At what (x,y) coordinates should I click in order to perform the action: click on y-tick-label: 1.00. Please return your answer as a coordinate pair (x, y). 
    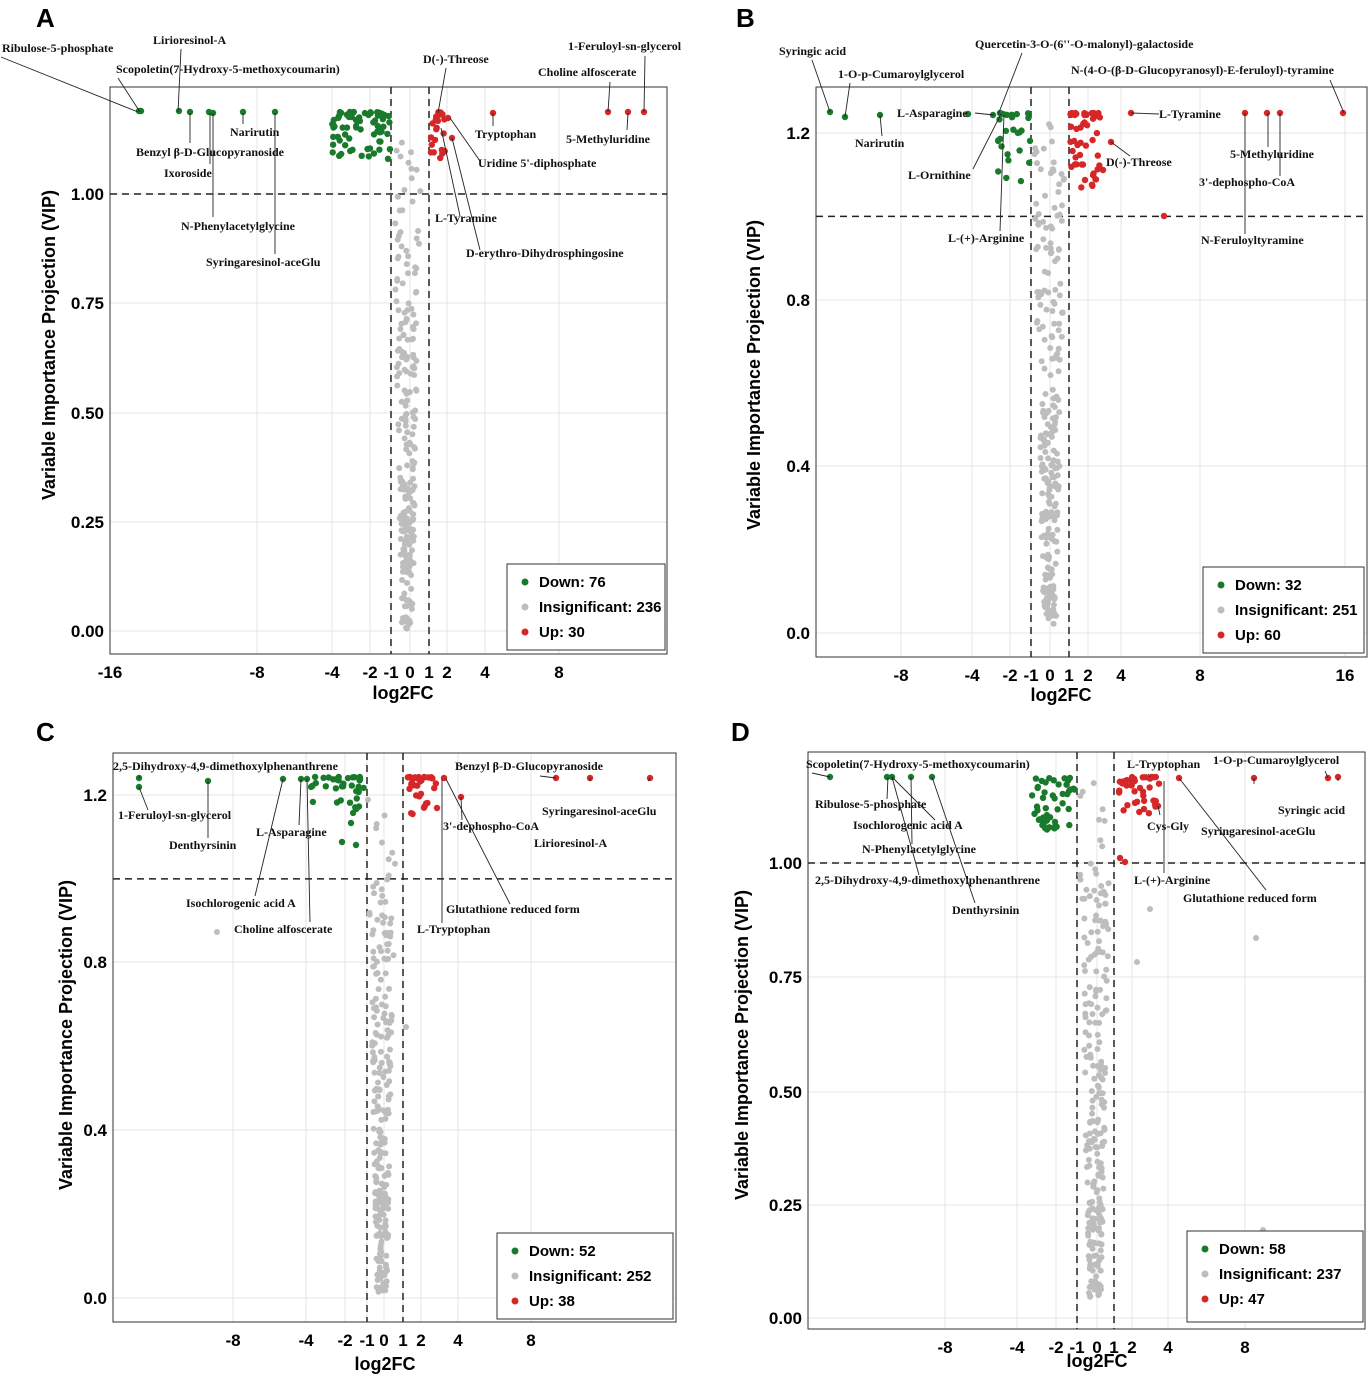
    Looking at the image, I should click on (785, 863).